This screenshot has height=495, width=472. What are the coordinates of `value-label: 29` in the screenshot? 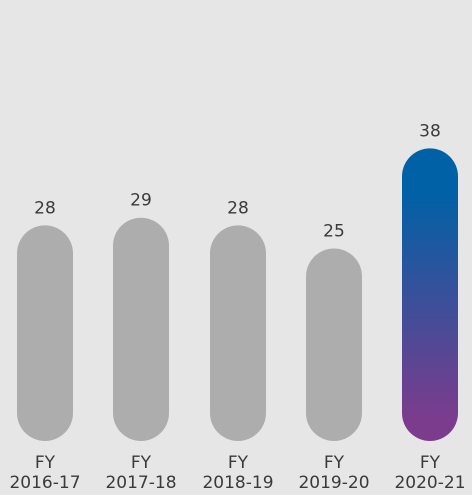 It's located at (141, 201).